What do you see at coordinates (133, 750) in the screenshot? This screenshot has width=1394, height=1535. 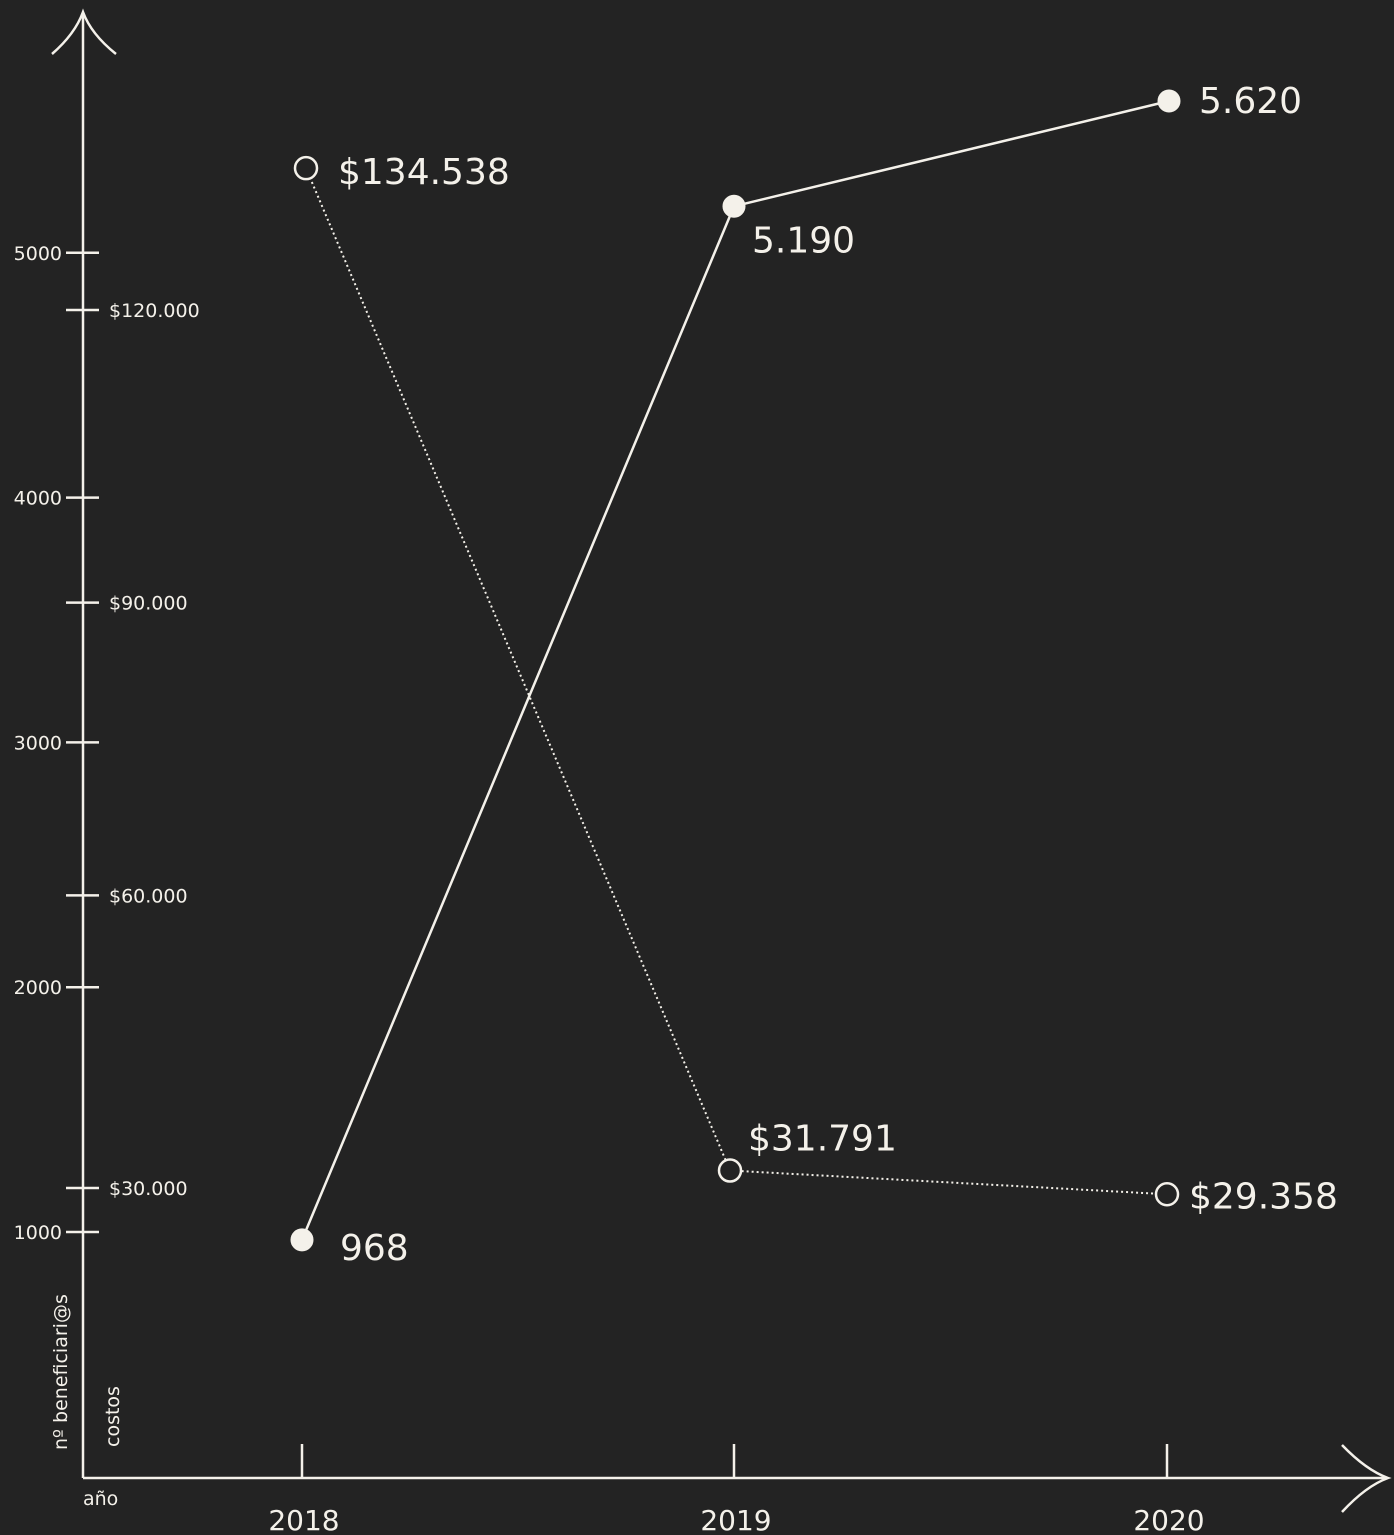 I see `y-right-ticks: $120.000 $90.000 $60.000 $30.000` at bounding box center [133, 750].